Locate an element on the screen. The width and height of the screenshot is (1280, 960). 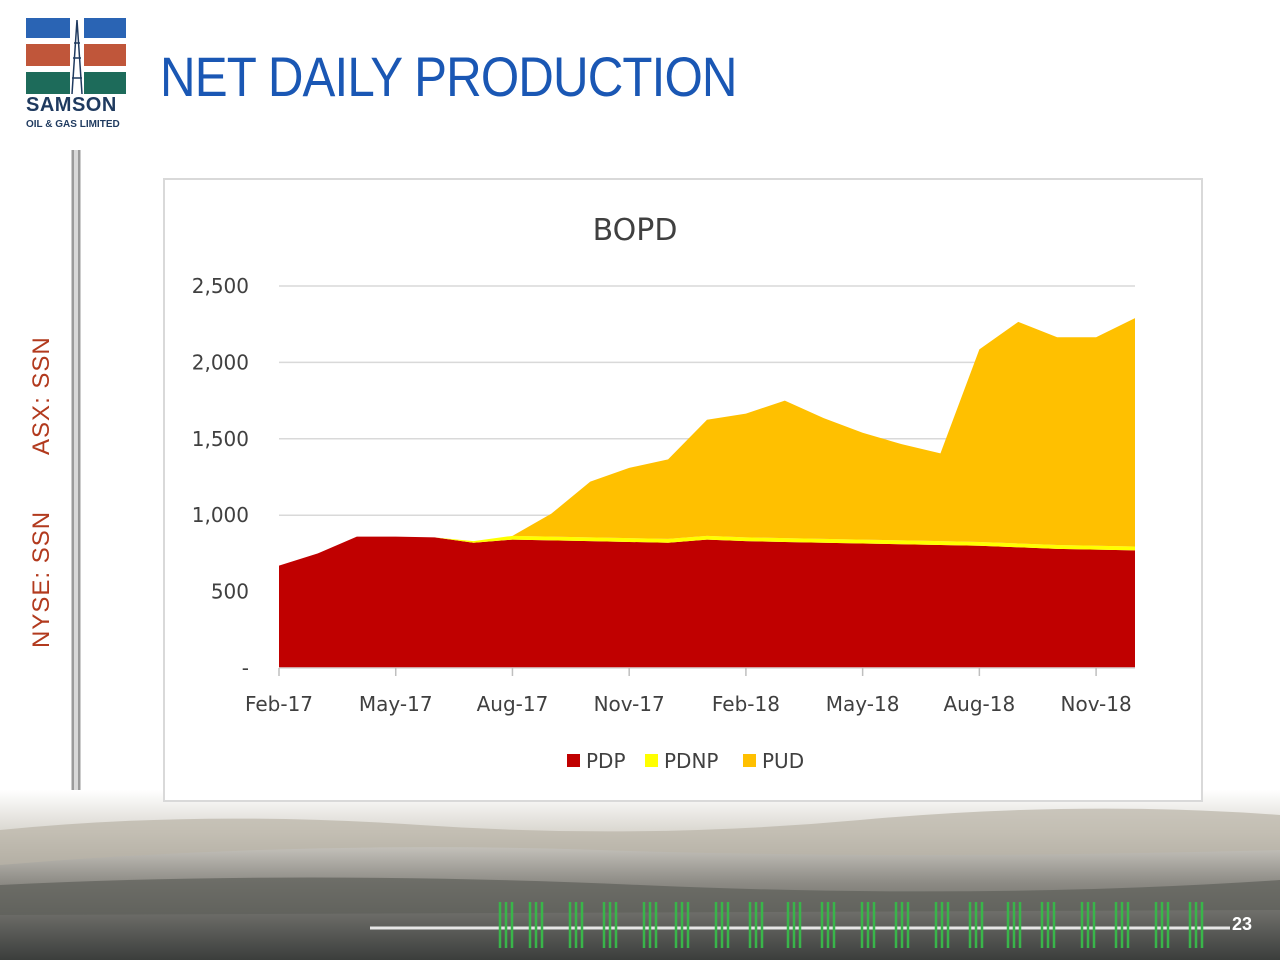
y-tick-label: 1,000 is located at coordinates (220, 515).